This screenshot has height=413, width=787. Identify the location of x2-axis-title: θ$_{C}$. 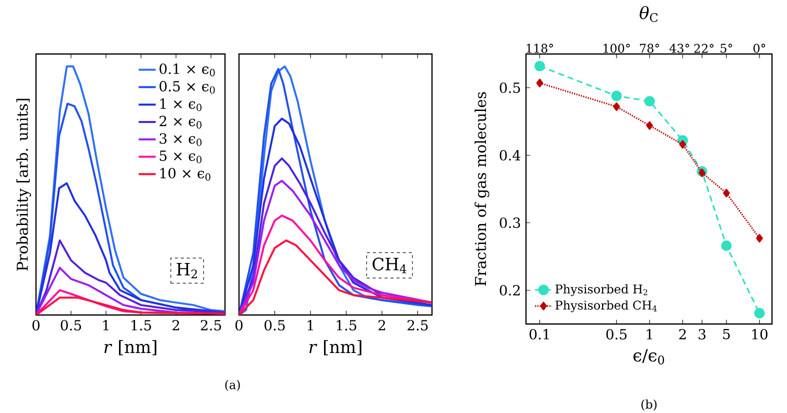
(649, 14).